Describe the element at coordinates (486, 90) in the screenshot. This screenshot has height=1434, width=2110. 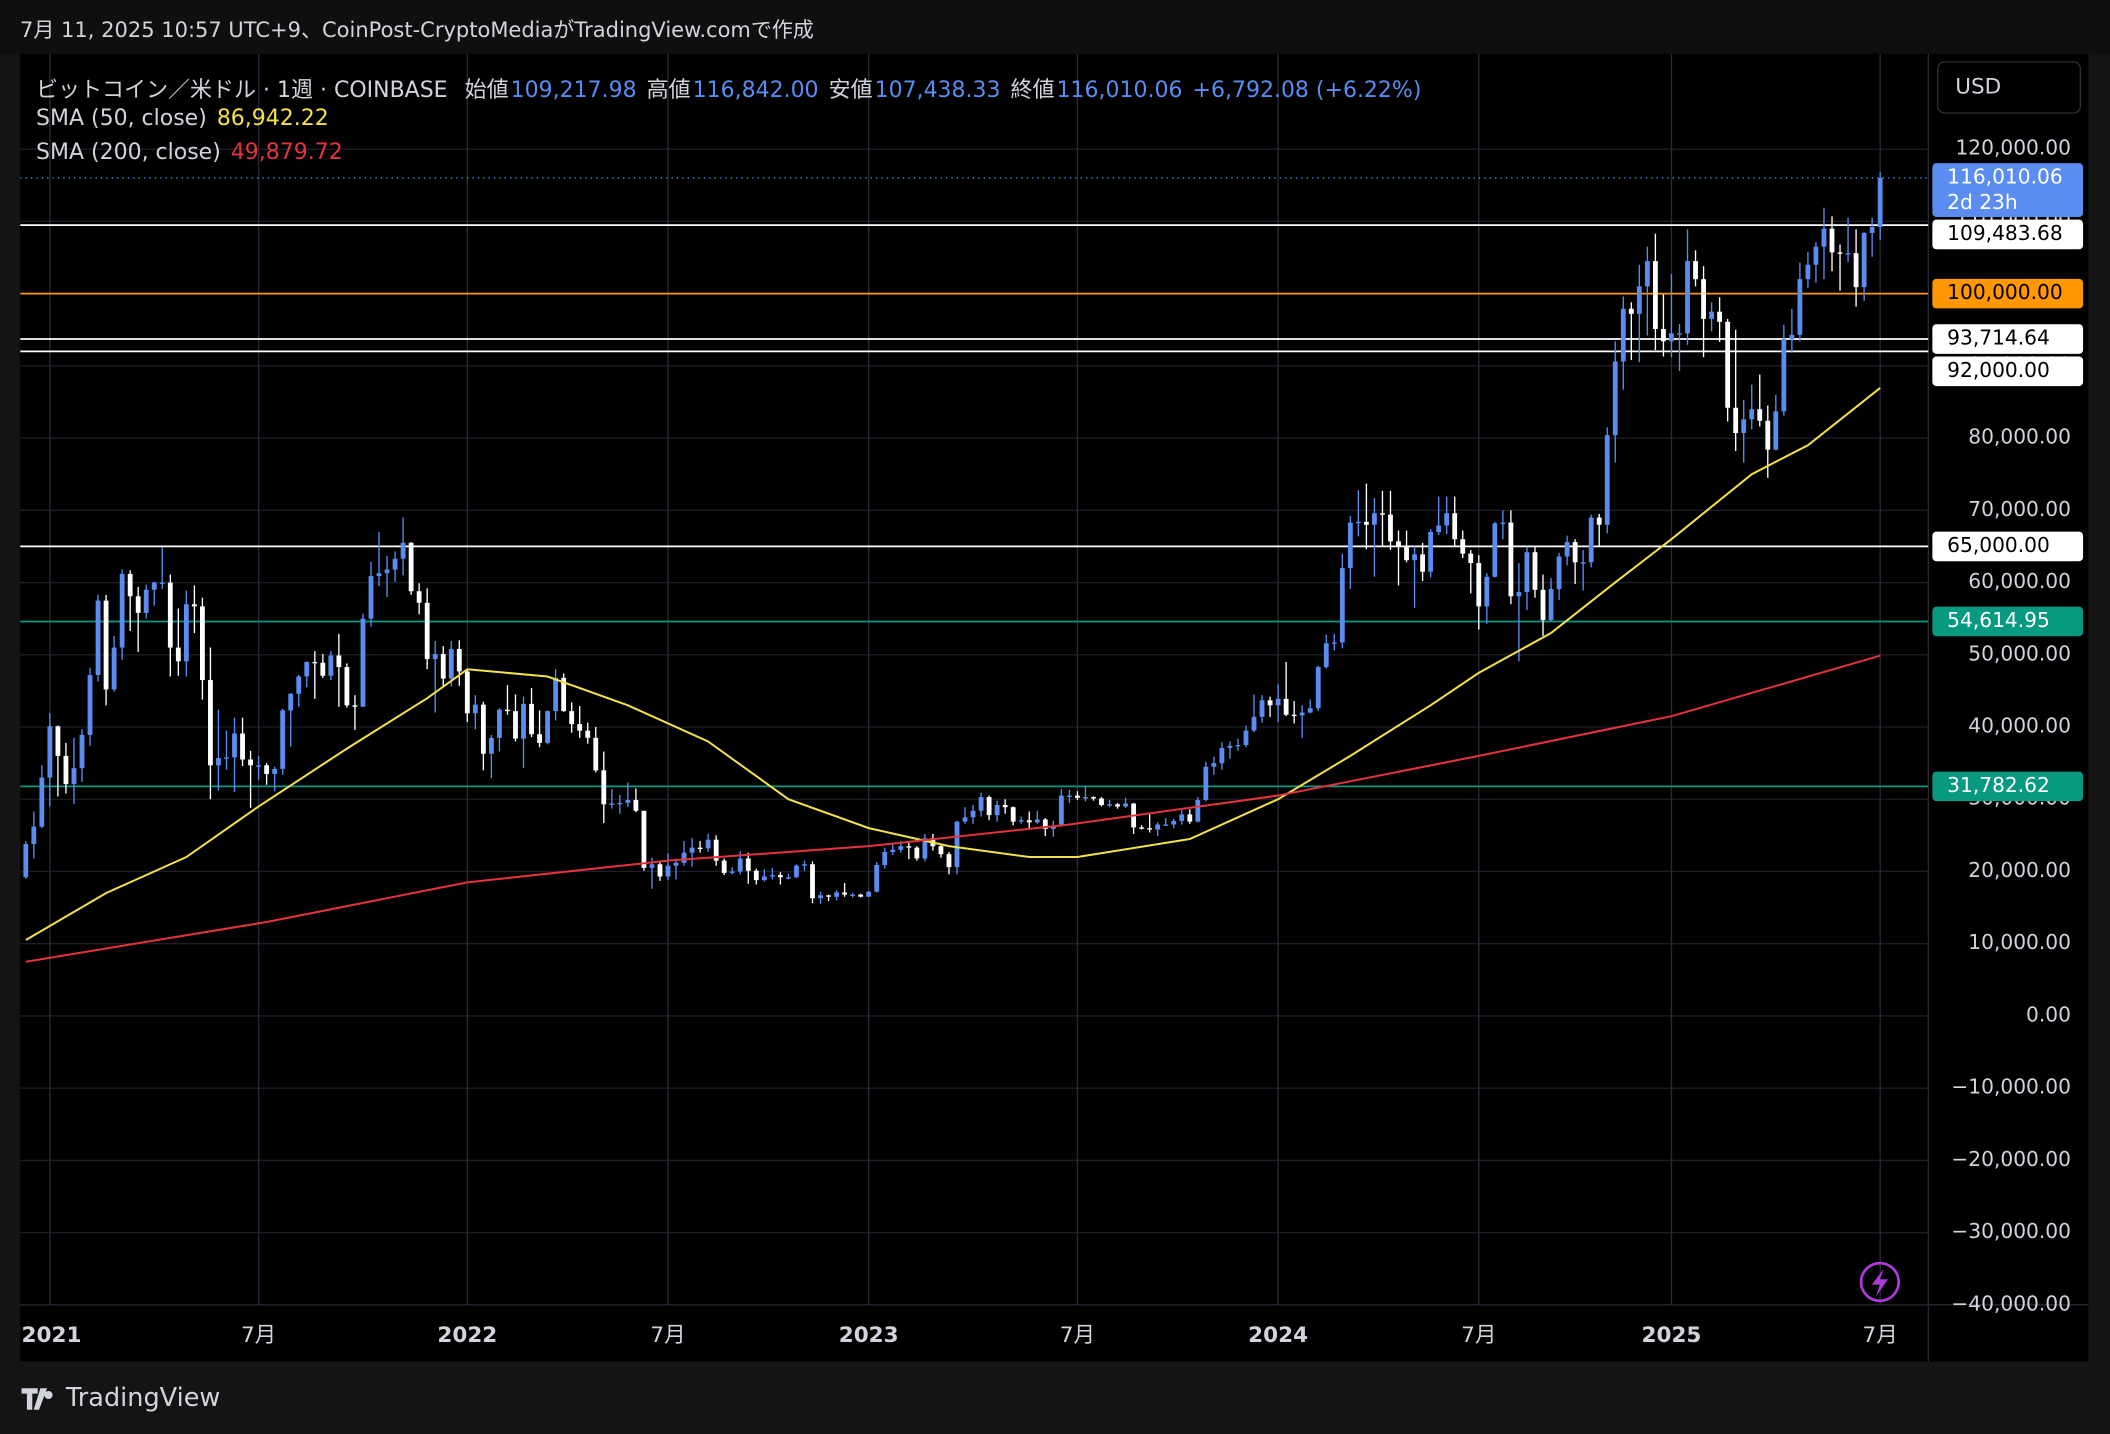
I see `ohlc-label: 始値` at that location.